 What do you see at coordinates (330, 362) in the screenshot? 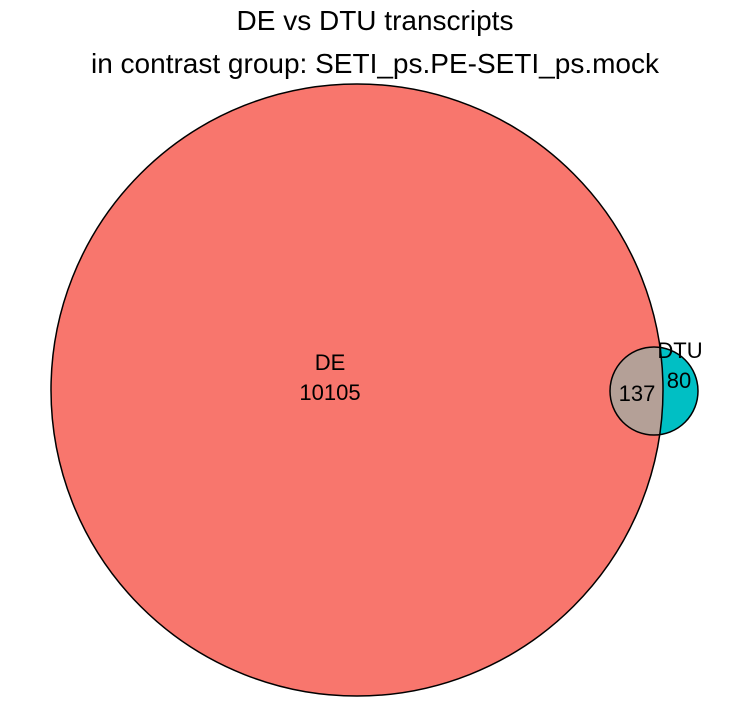
I see `de-set-label: DE` at bounding box center [330, 362].